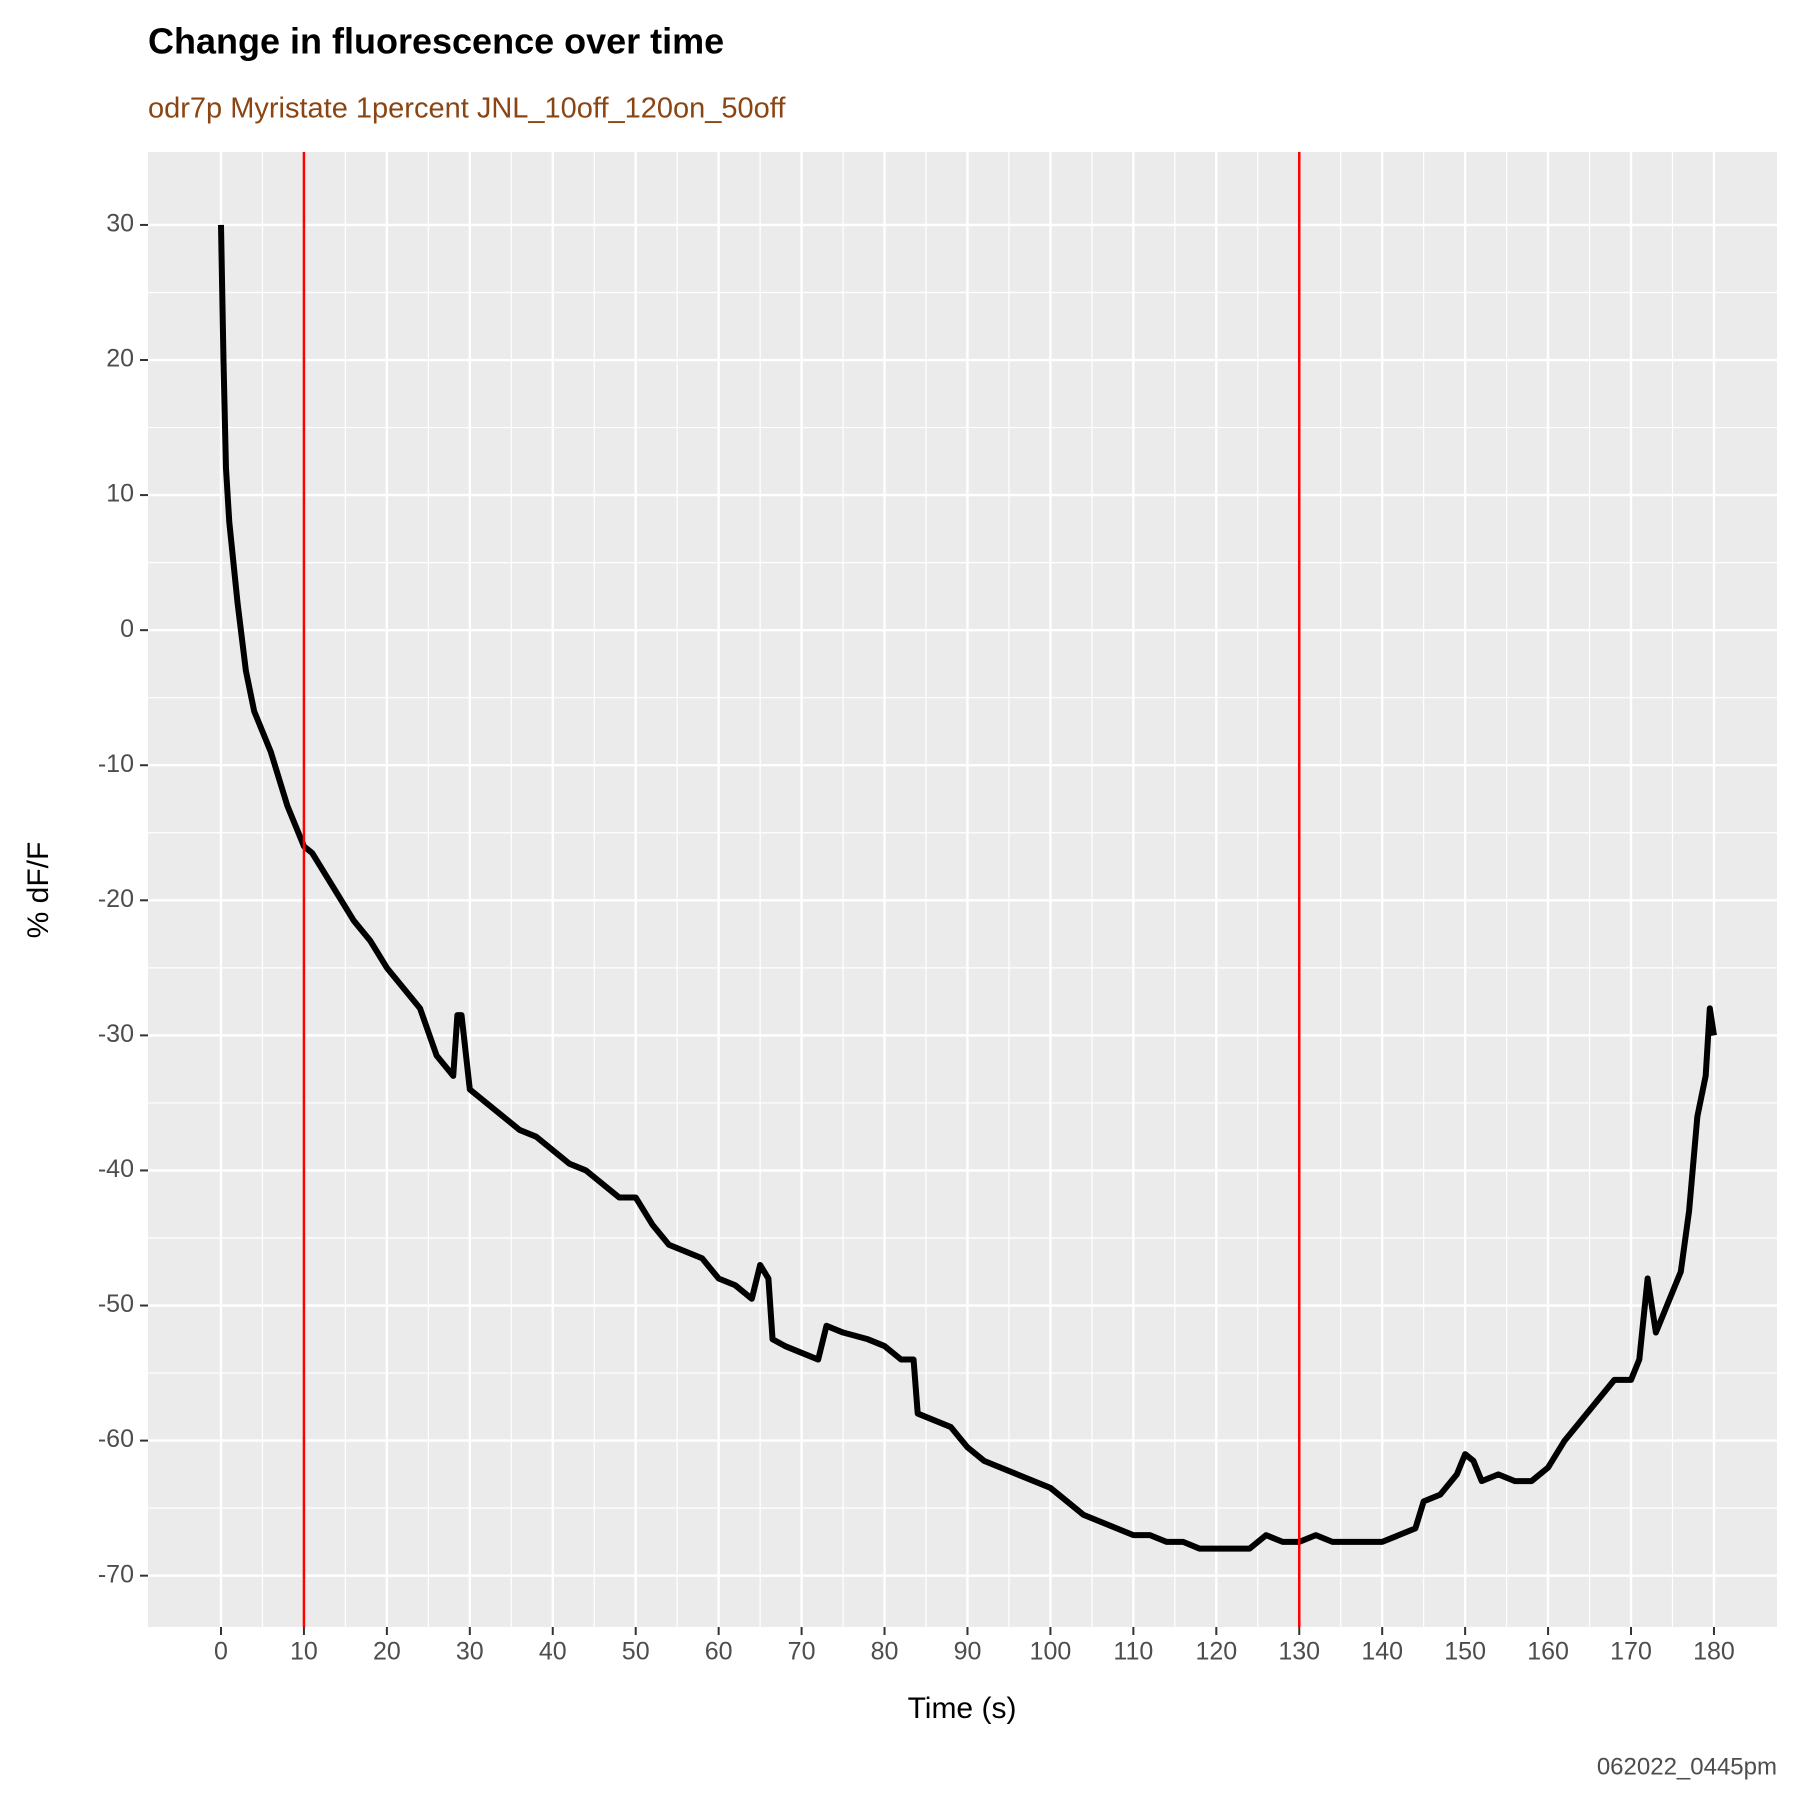 The image size is (1800, 1800). Describe the element at coordinates (116, 1439) in the screenshot. I see `y-tick-label: -60` at that location.